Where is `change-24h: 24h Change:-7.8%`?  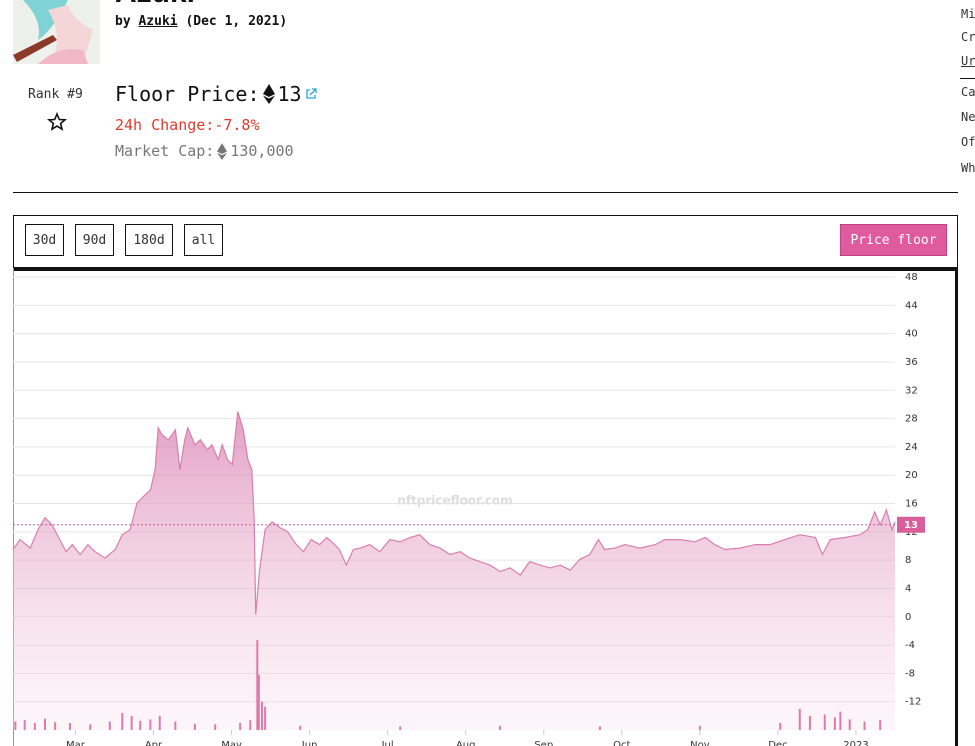
change-24h: 24h Change:-7.8% is located at coordinates (187, 125).